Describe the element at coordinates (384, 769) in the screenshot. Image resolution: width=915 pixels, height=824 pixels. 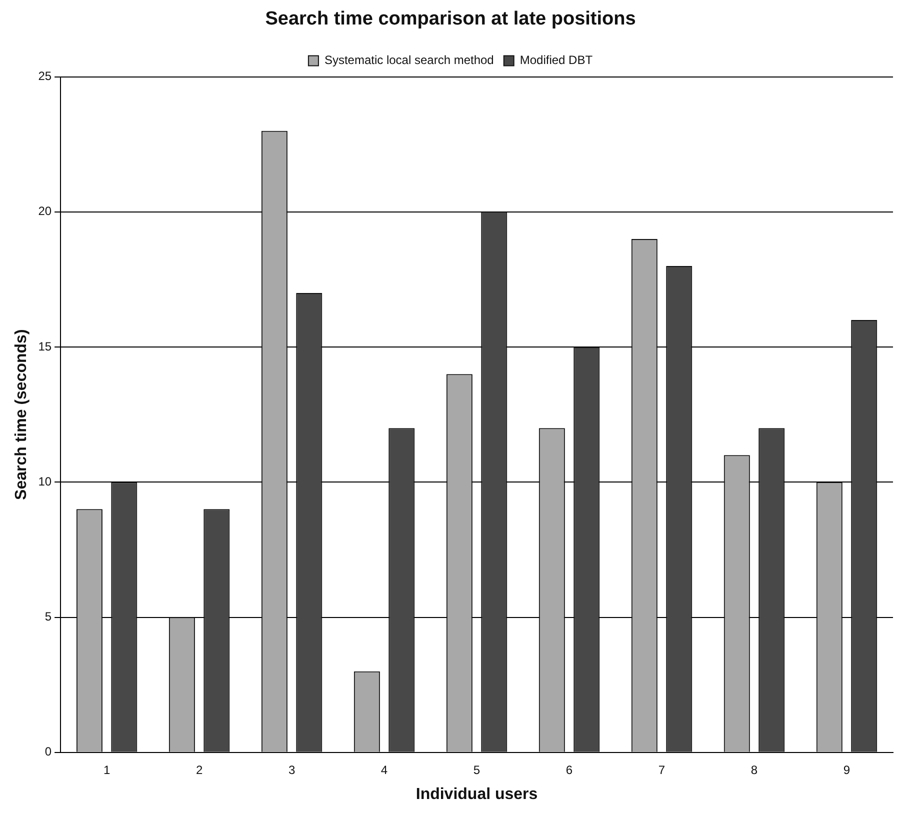
I see `x-tick-label: 4` at that location.